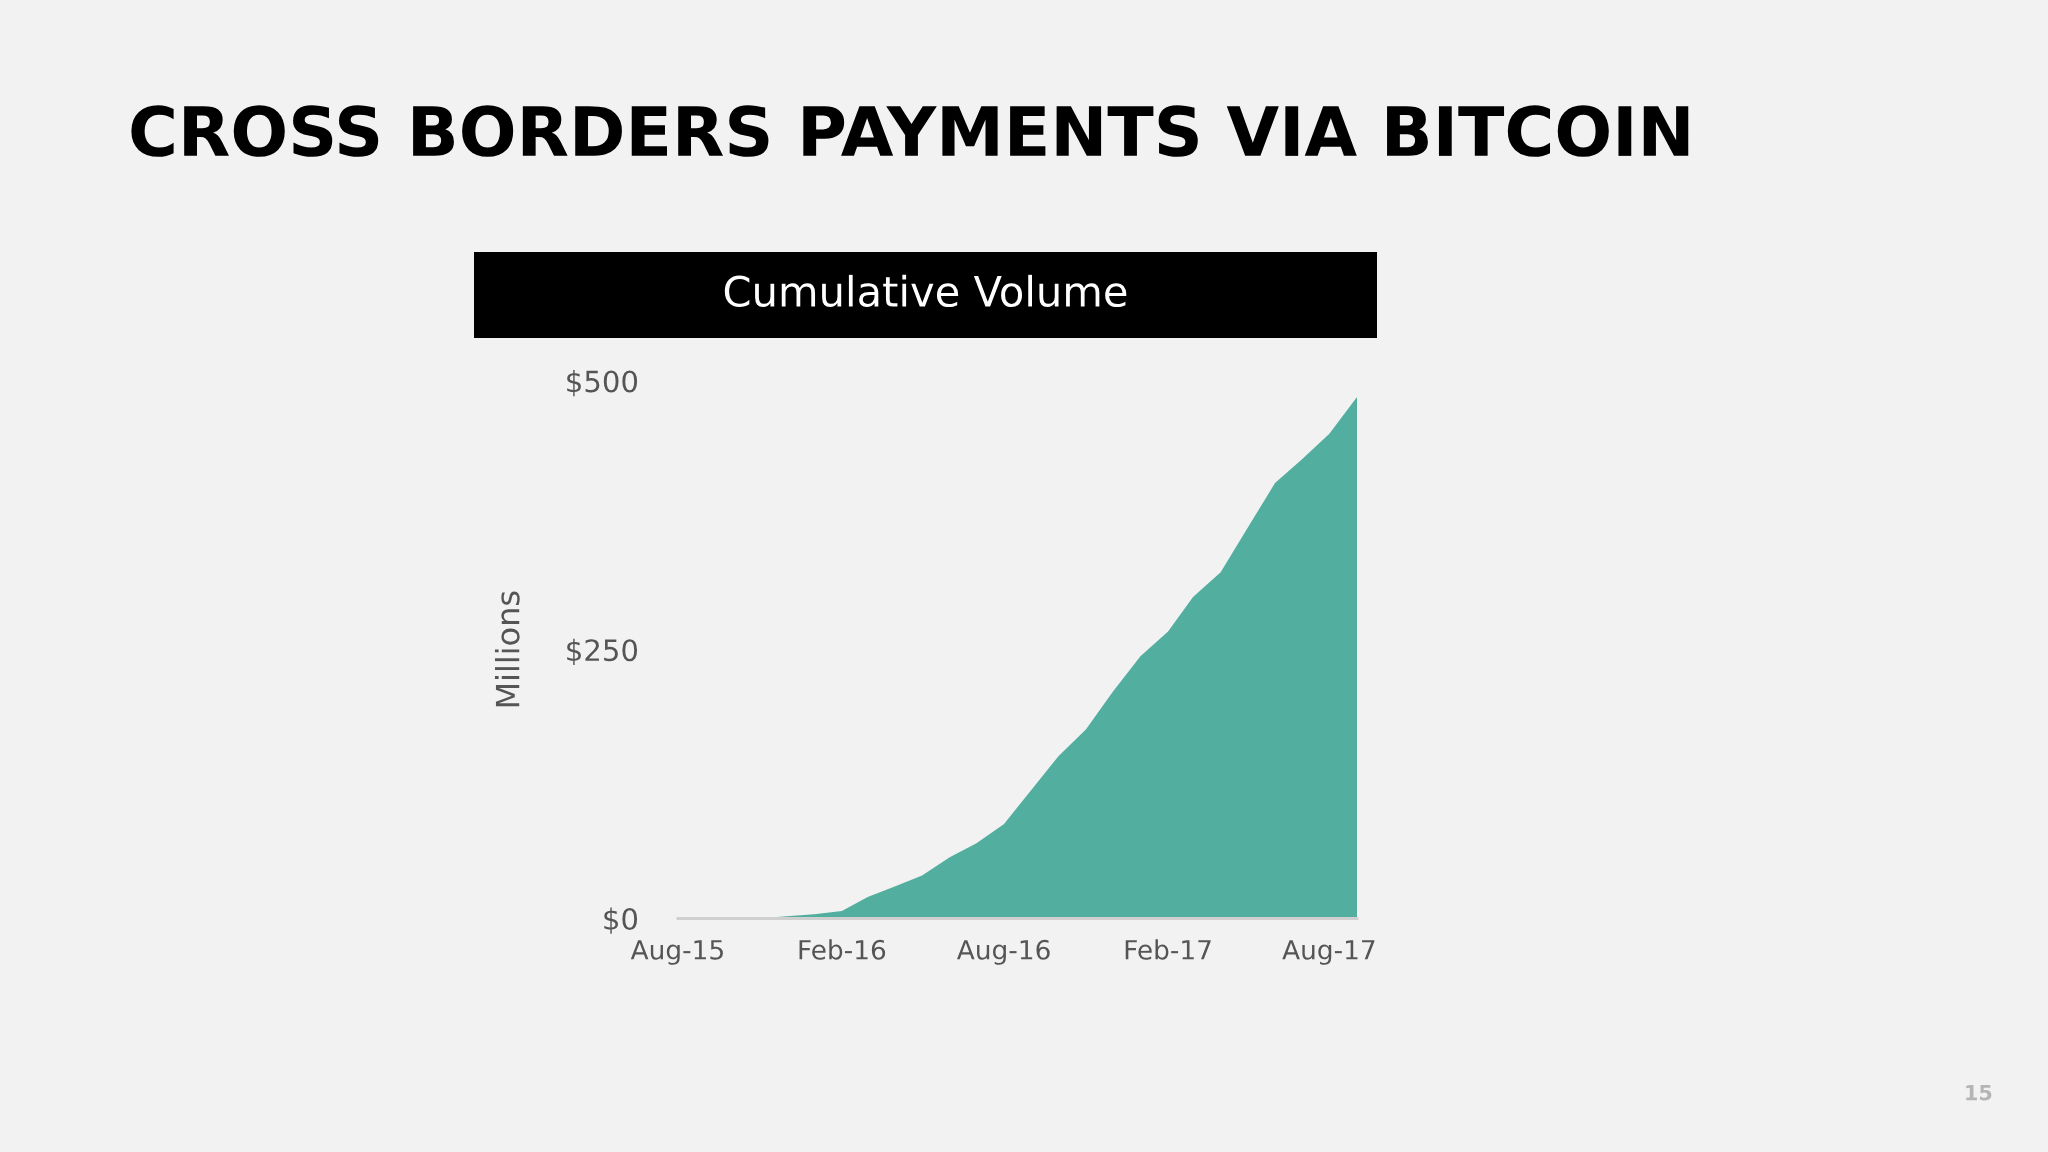 The image size is (2048, 1152). I want to click on x-tick-label: Feb-16, so click(842, 949).